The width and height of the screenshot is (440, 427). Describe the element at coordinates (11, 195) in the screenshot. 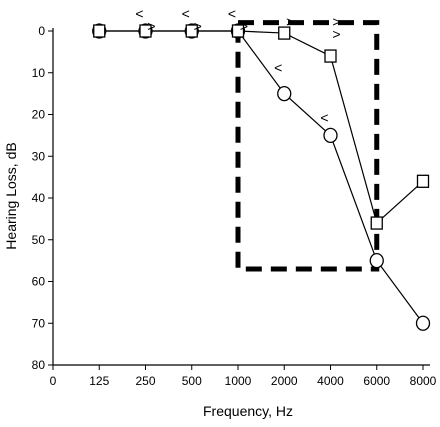

I see `y-axis-title: Hearing Loss, dB` at that location.